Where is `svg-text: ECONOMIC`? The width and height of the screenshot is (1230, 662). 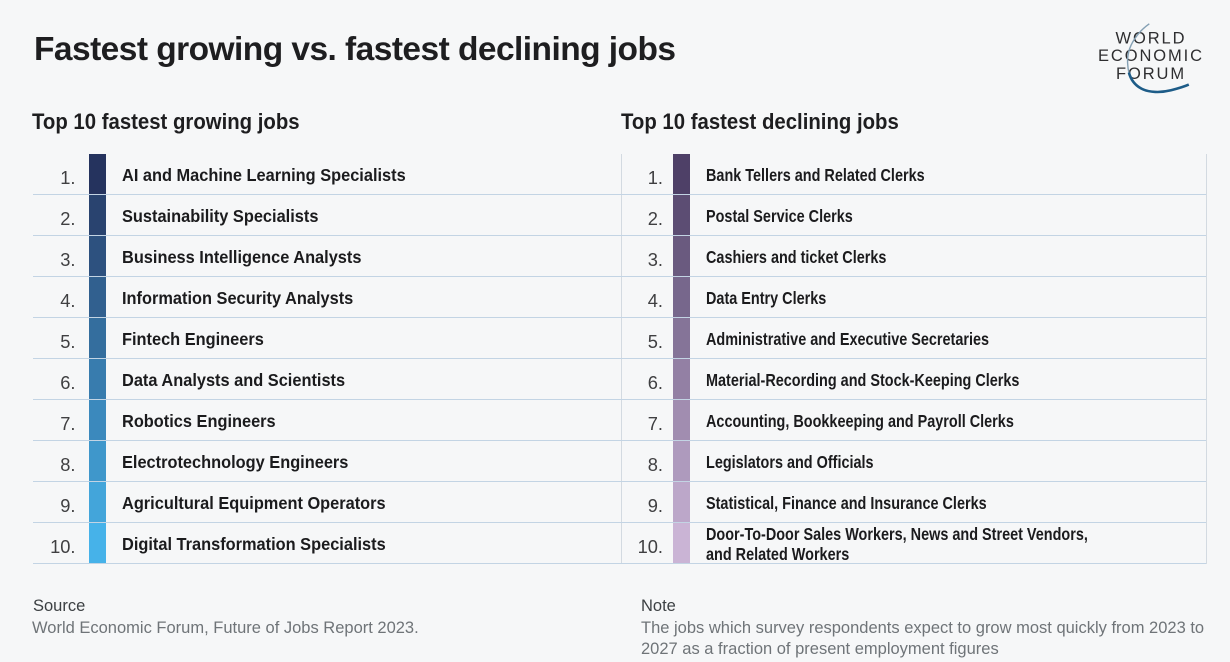 svg-text: ECONOMIC is located at coordinates (1151, 56).